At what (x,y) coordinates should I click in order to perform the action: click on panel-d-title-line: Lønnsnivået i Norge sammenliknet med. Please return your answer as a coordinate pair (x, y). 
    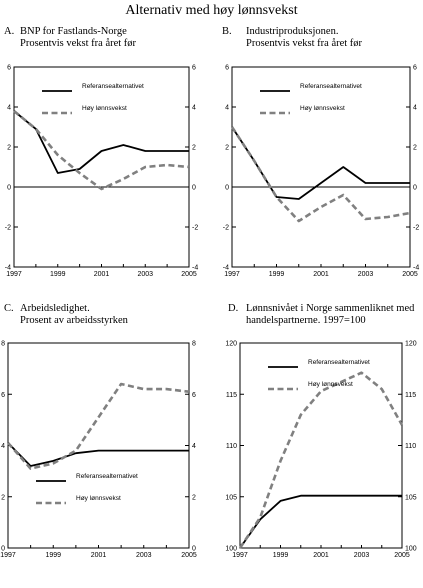
    Looking at the image, I should click on (330, 308).